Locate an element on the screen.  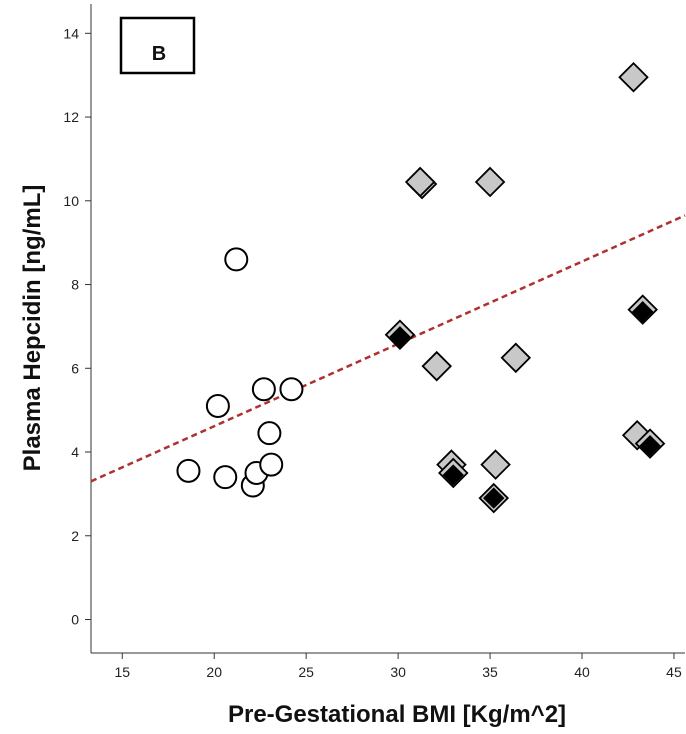
x-tick-label: 20 is located at coordinates (214, 672).